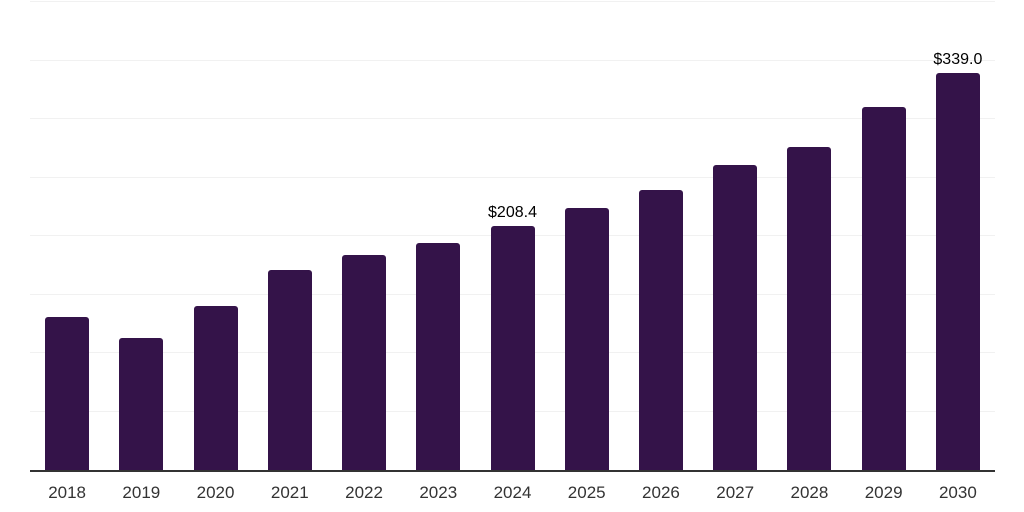 The width and height of the screenshot is (1024, 512). I want to click on x-tick-label-2025: 2025, so click(586, 492).